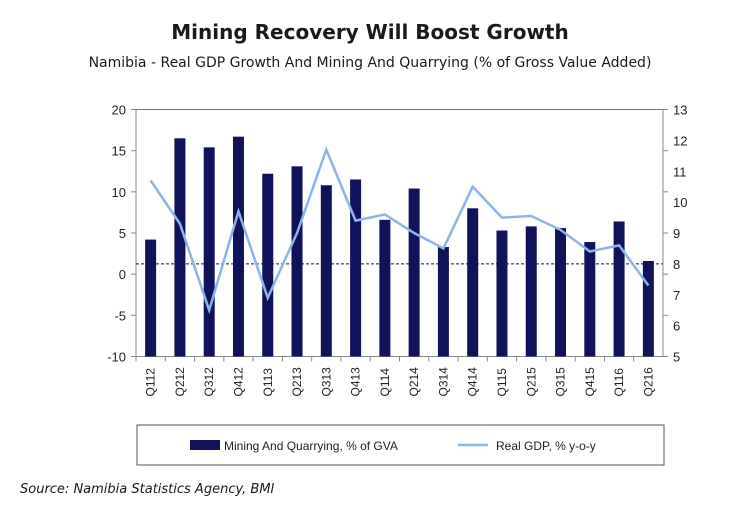 This screenshot has height=521, width=740. I want to click on x-tick-label: Q213, so click(297, 382).